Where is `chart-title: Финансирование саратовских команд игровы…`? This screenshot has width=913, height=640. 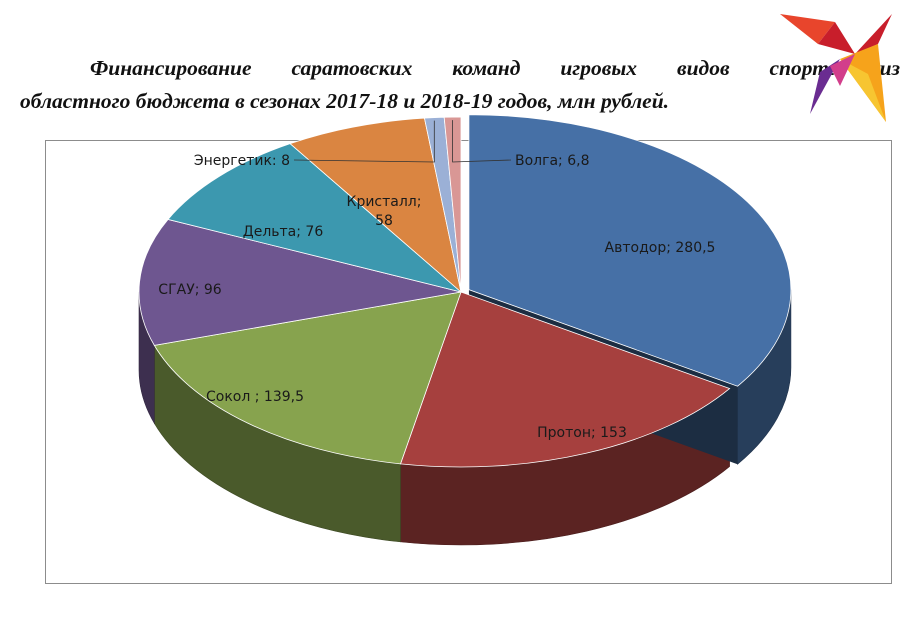 chart-title: Финансирование саратовских команд игровы… is located at coordinates (460, 85).